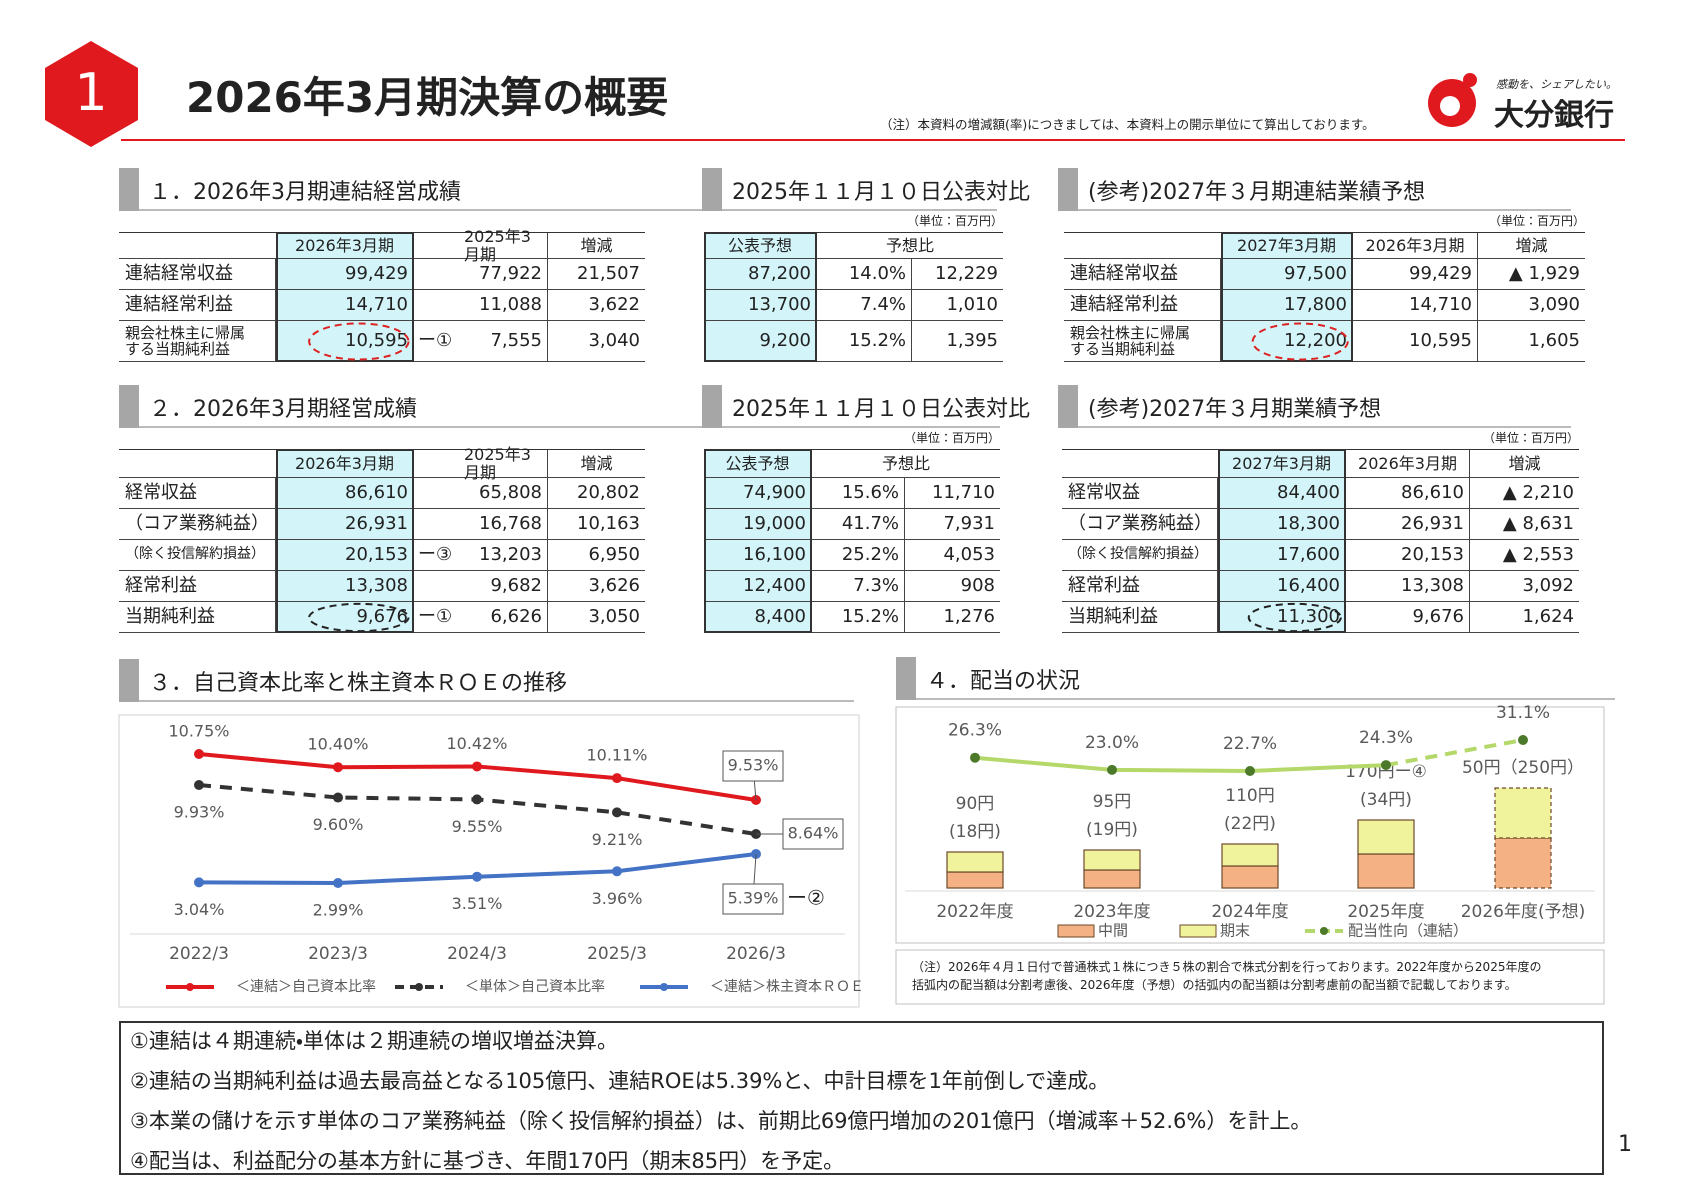 This screenshot has width=1683, height=1190. What do you see at coordinates (503, 341) in the screenshot?
I see `table-cell: 7,555` at bounding box center [503, 341].